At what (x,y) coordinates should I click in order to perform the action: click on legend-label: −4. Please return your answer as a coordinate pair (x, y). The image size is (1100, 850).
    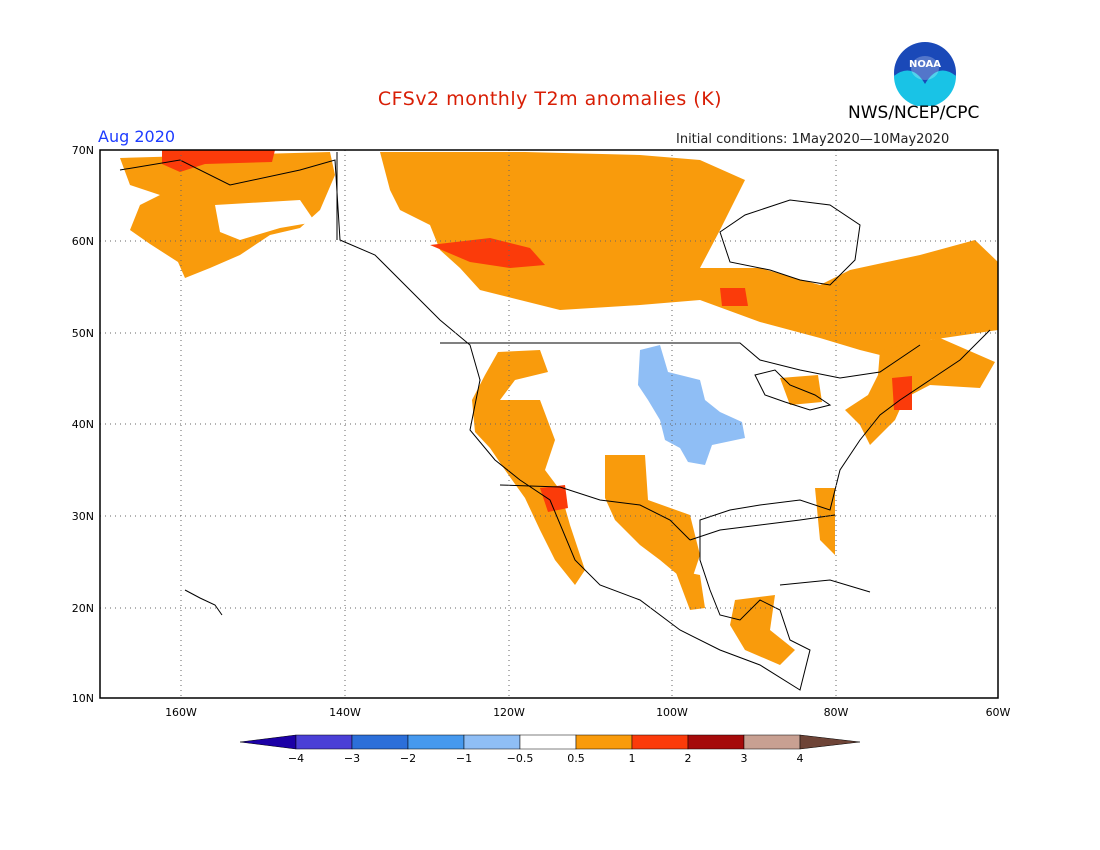
    Looking at the image, I should click on (296, 758).